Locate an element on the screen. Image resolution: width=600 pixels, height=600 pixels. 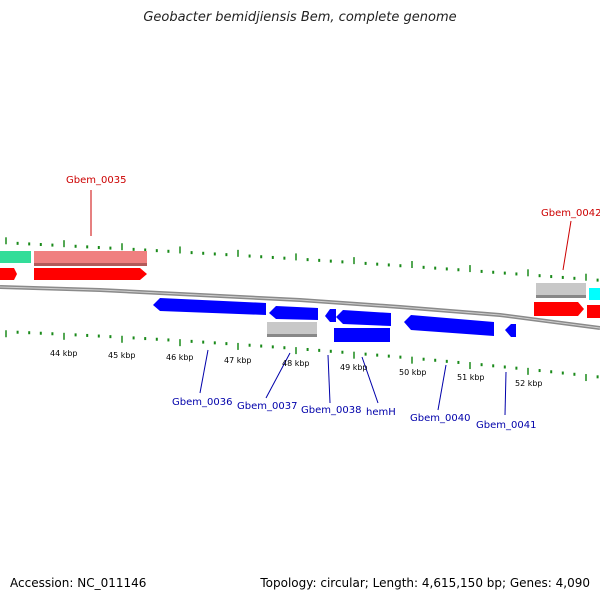
tick-label-44kbp: 44 kbp is located at coordinates (64, 353).